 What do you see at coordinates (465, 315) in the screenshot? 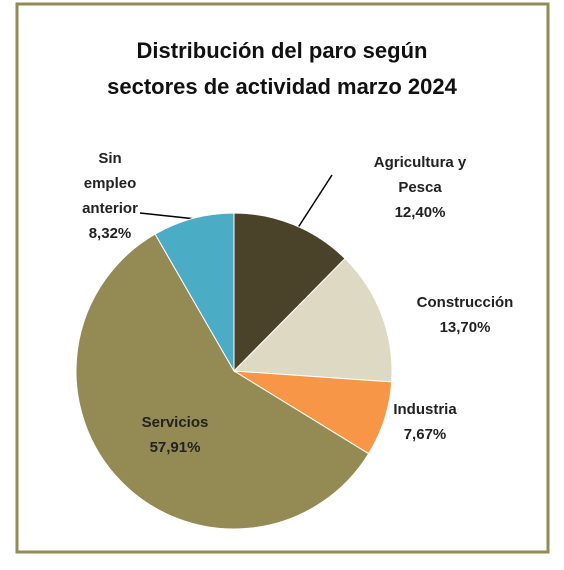
I see `slice-label: Construcción 13,70%` at bounding box center [465, 315].